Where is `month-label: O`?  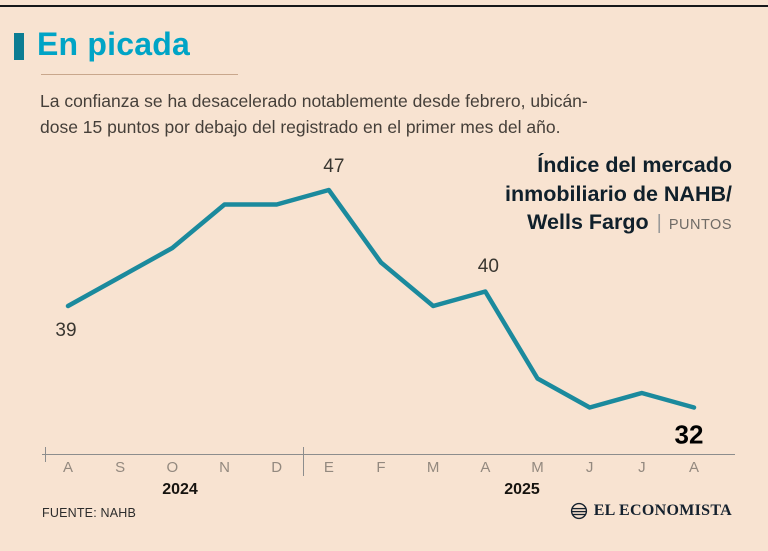
month-label: O is located at coordinates (172, 467).